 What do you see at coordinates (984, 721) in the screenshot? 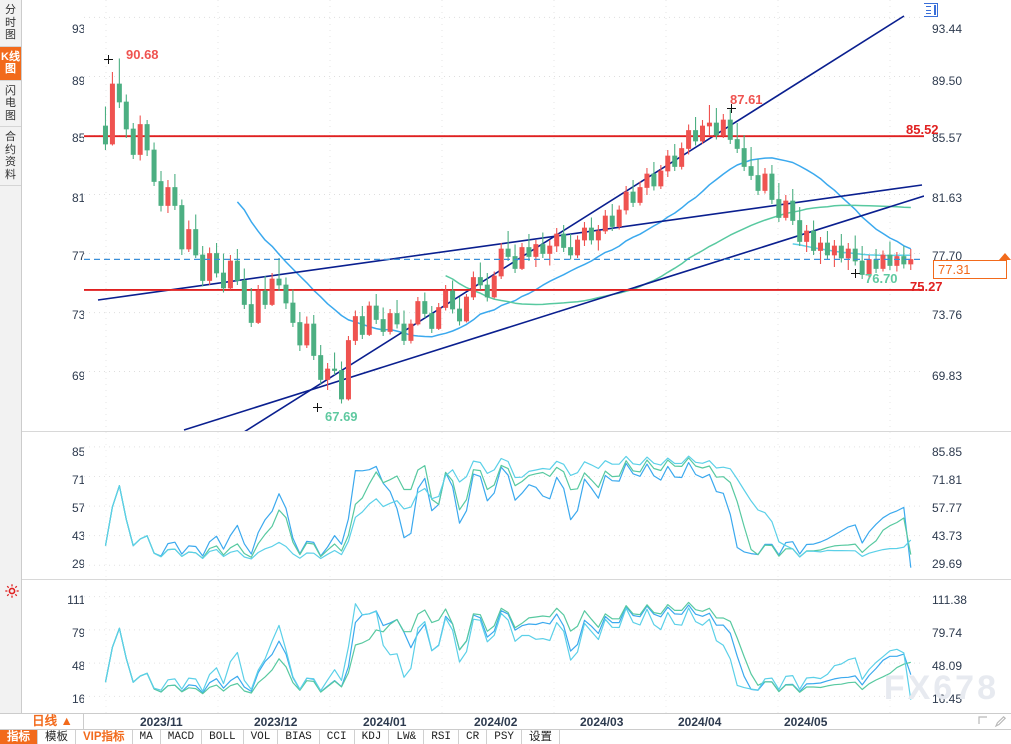
I see `corner-bracket-icon` at bounding box center [984, 721].